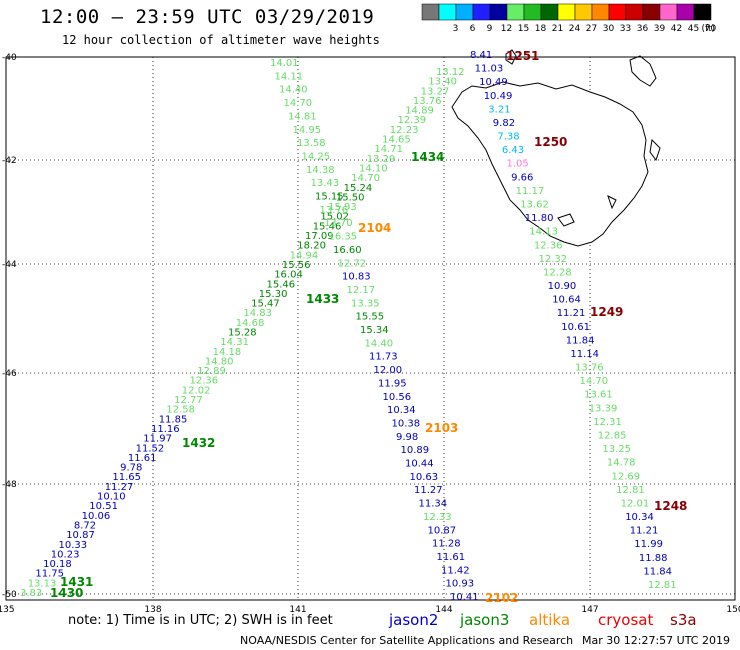 This screenshot has width=740, height=650. Describe the element at coordinates (606, 312) in the screenshot. I see `pass-label: 1249` at that location.